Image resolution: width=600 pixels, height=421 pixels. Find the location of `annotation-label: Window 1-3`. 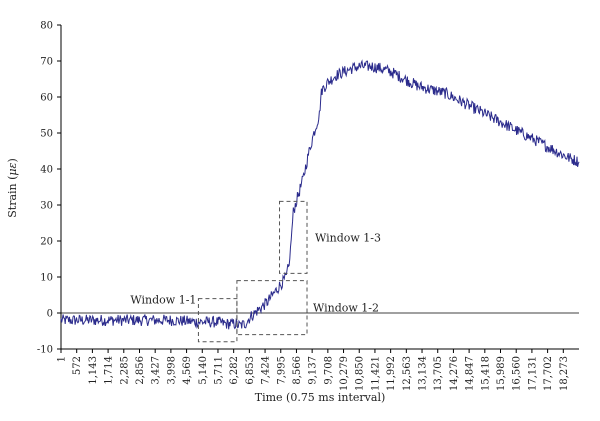

annotation-label: Window 1-3 is located at coordinates (348, 237).